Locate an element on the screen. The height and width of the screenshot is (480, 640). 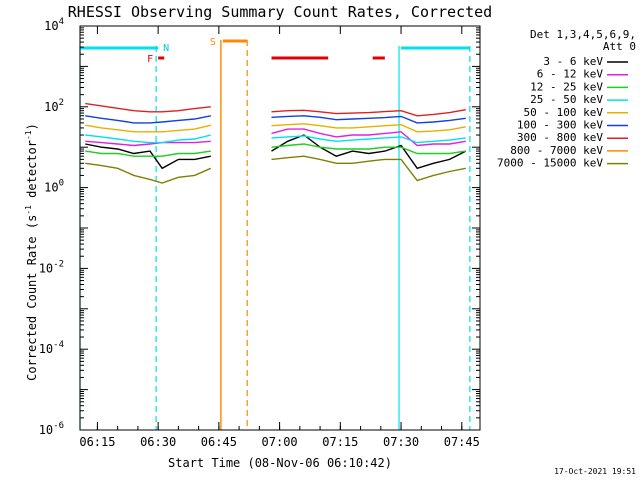
x-tick-label: 07:30 is located at coordinates (401, 442).